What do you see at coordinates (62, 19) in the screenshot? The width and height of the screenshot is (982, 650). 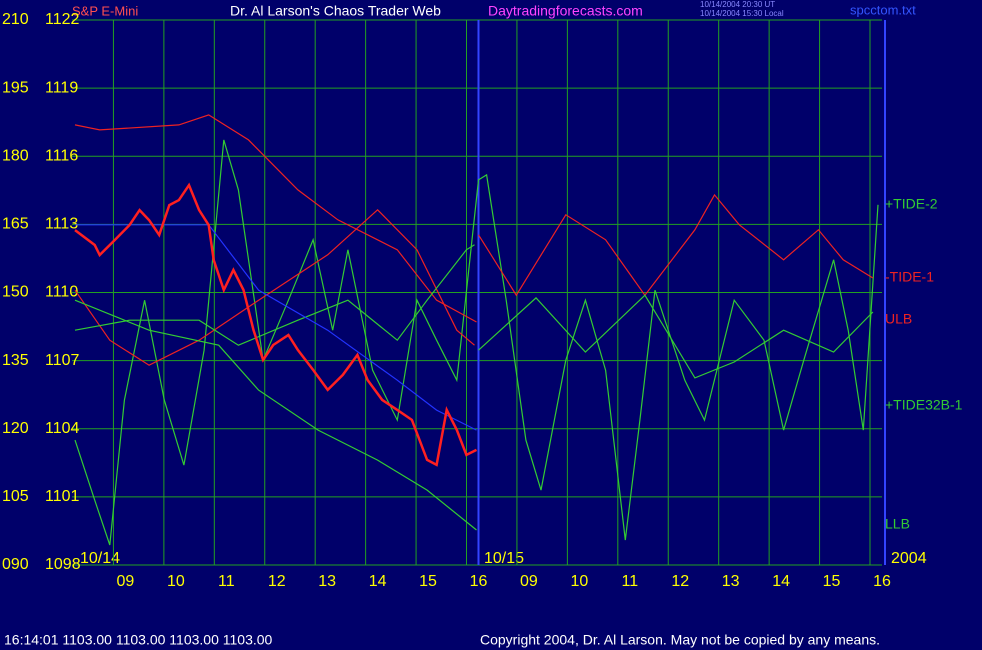 I see `y2-tick-label: 1122` at bounding box center [62, 19].